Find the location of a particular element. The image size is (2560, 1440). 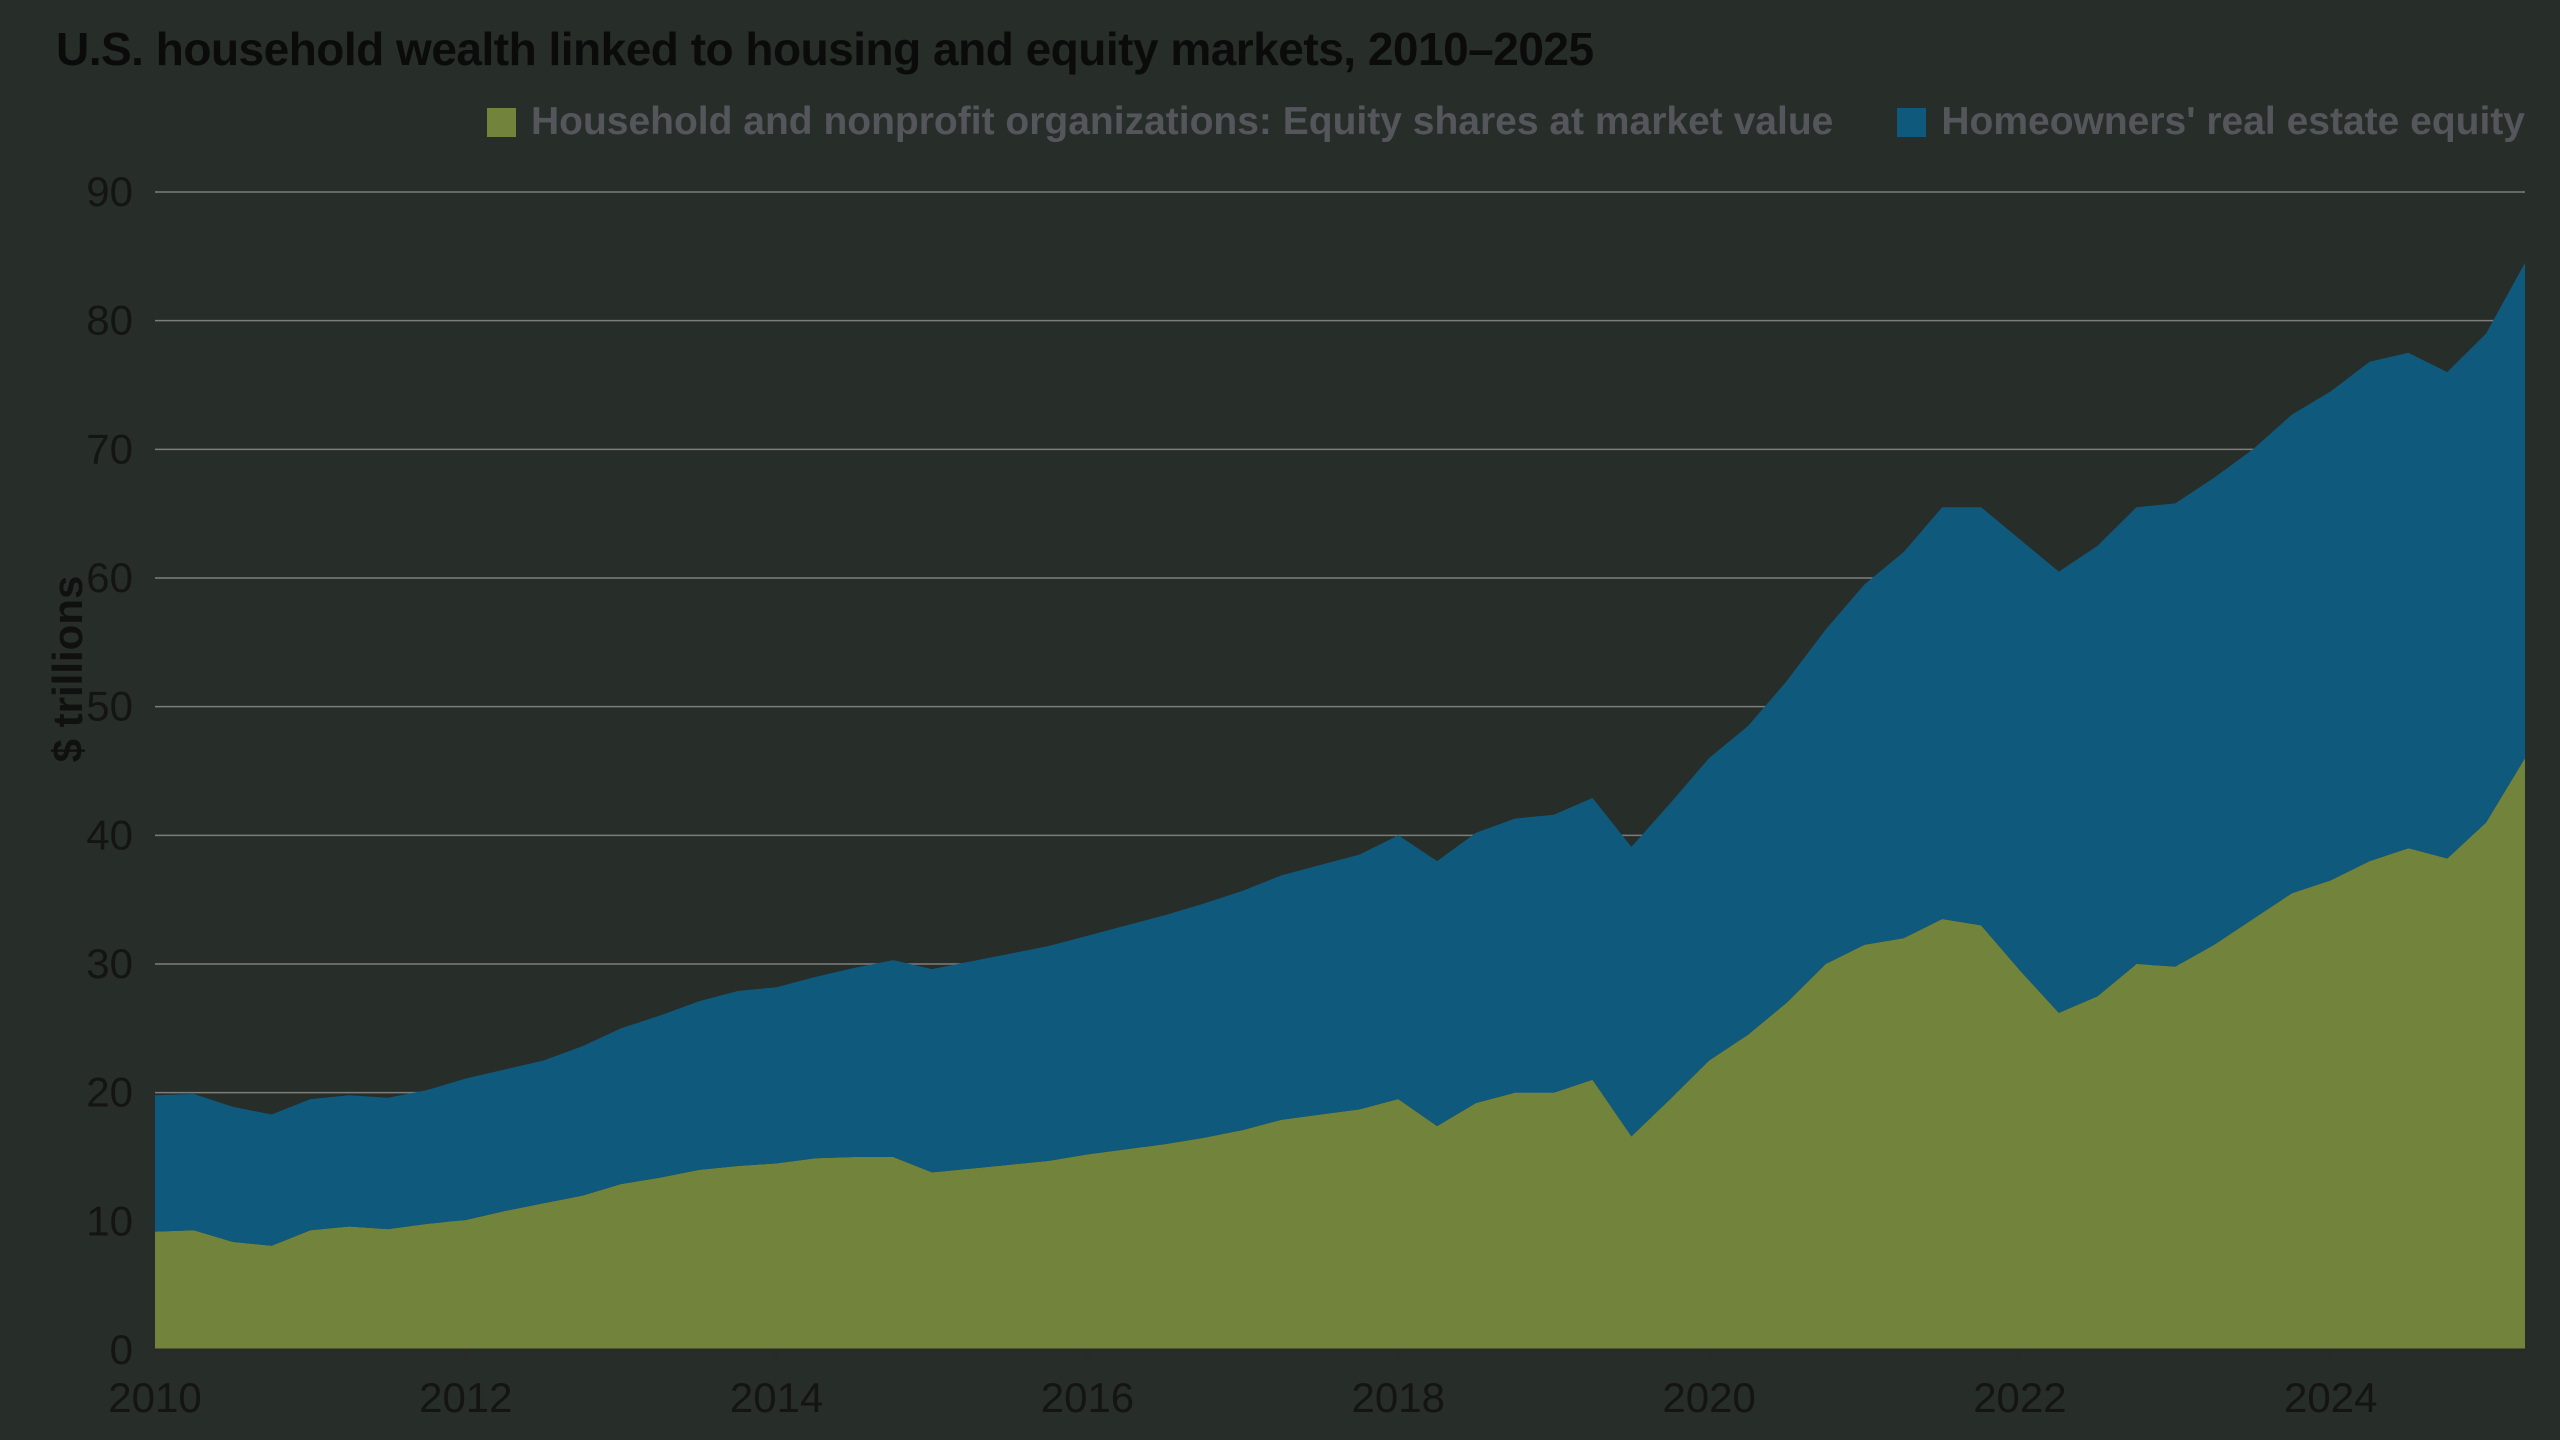

y-tick-label-70: 70 is located at coordinates (109, 448).